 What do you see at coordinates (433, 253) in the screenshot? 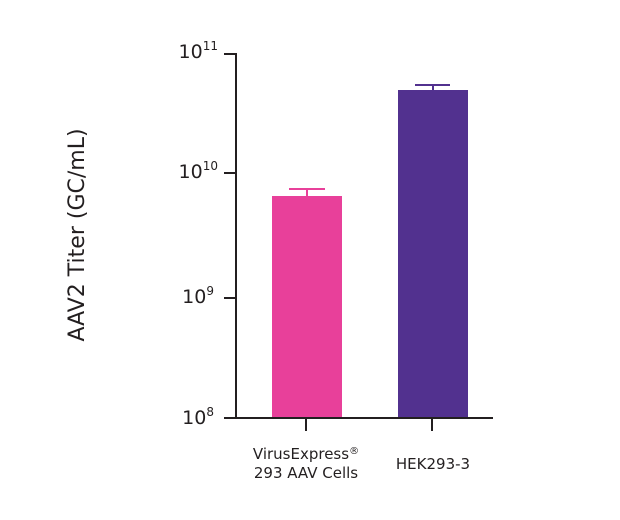
I see `bar-hek293` at bounding box center [433, 253].